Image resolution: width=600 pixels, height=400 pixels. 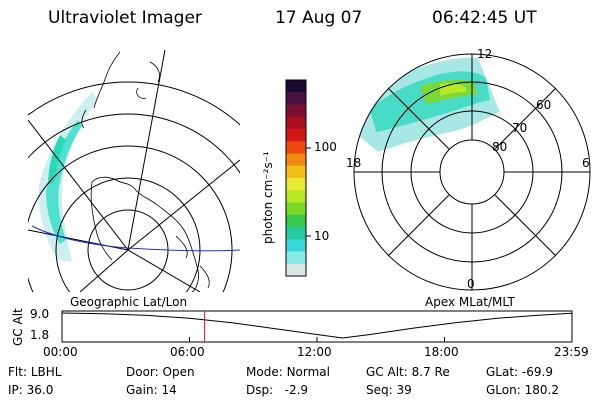 I want to click on observation-time: 06:42:45 UT, so click(x=484, y=18).